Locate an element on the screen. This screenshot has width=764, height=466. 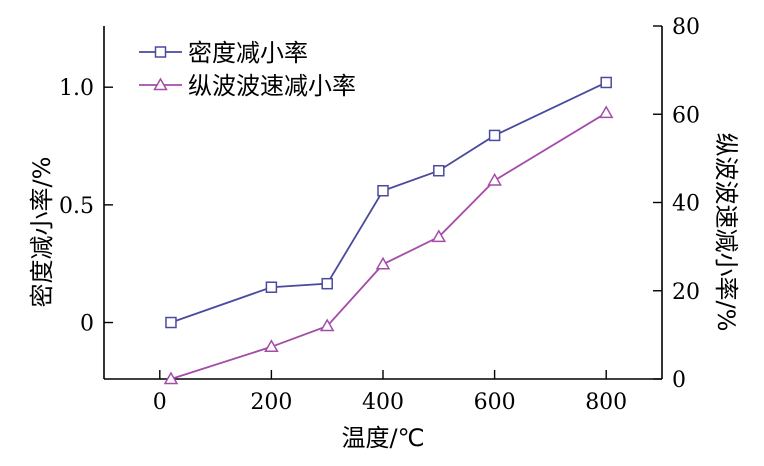
y-right-tick-label: 20 is located at coordinates (686, 292).